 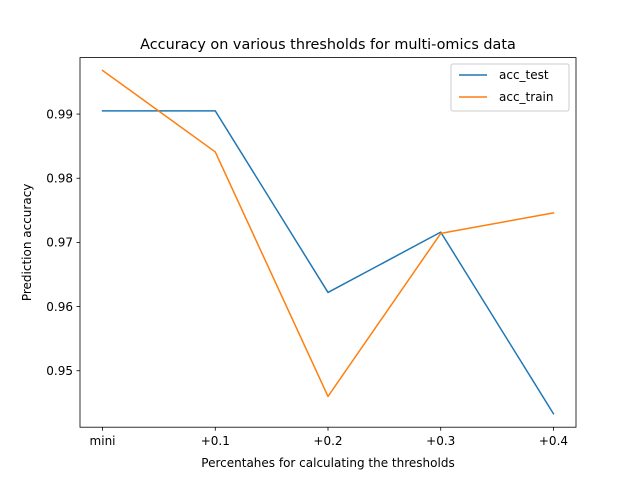 What do you see at coordinates (526, 97) in the screenshot?
I see `legend-label-acc-train: acc_train` at bounding box center [526, 97].